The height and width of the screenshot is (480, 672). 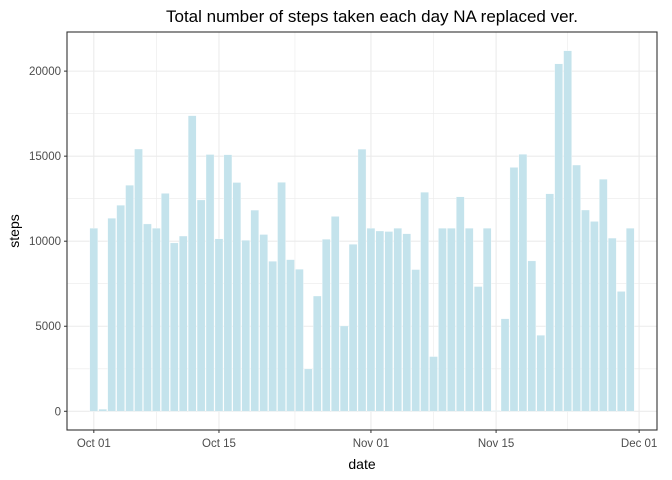 What do you see at coordinates (94, 444) in the screenshot?
I see `x-tick-label: Oct 01` at bounding box center [94, 444].